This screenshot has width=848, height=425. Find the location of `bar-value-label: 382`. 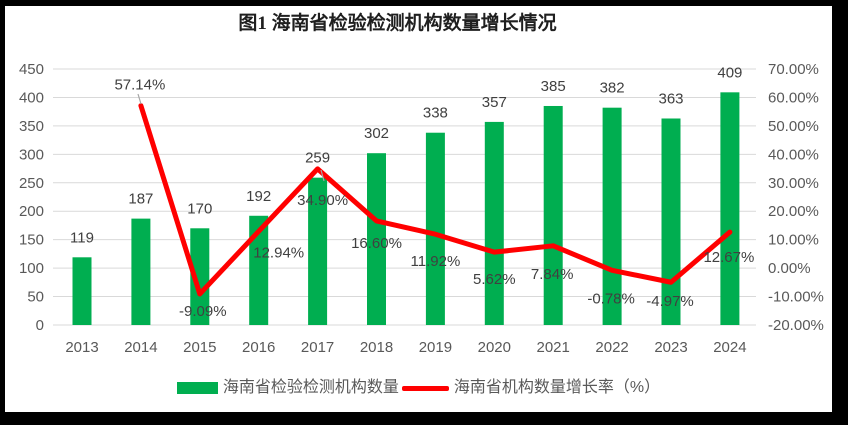

bar-value-label: 382 is located at coordinates (612, 88).